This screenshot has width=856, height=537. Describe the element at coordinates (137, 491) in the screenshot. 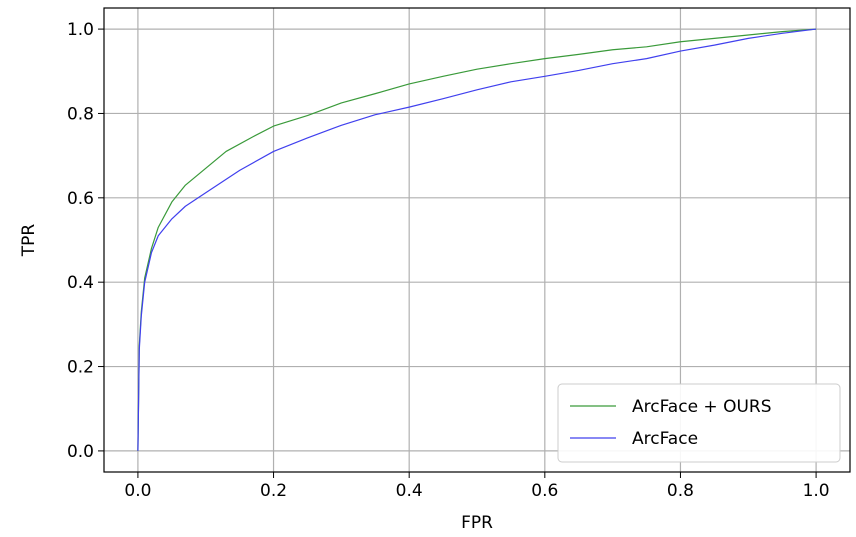

I see `x-tick-label: 0.0` at that location.